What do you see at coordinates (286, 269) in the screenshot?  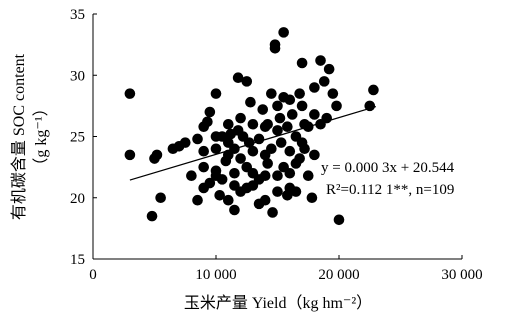 I see `x-axis-ticks: 0 10 000 20 000 30 000` at bounding box center [286, 269].